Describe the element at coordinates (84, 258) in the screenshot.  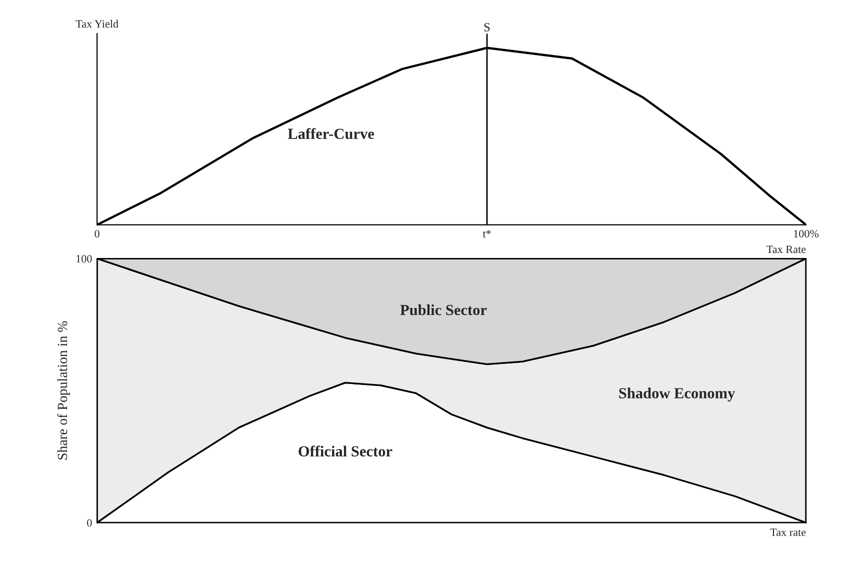
I see `y-tick-label: 100` at that location.